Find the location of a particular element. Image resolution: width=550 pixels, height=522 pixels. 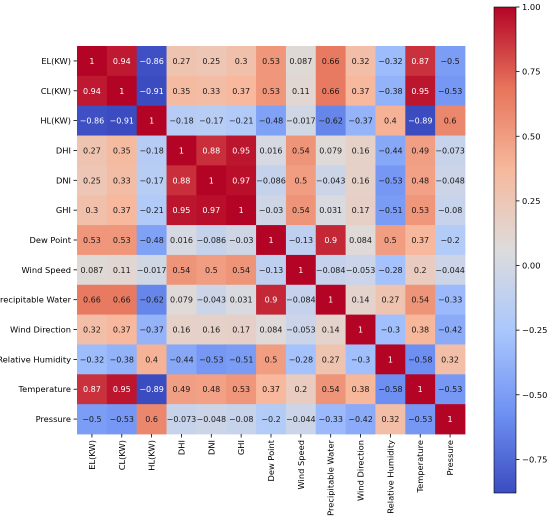

row-label: Precipitable Water is located at coordinates (36, 300).